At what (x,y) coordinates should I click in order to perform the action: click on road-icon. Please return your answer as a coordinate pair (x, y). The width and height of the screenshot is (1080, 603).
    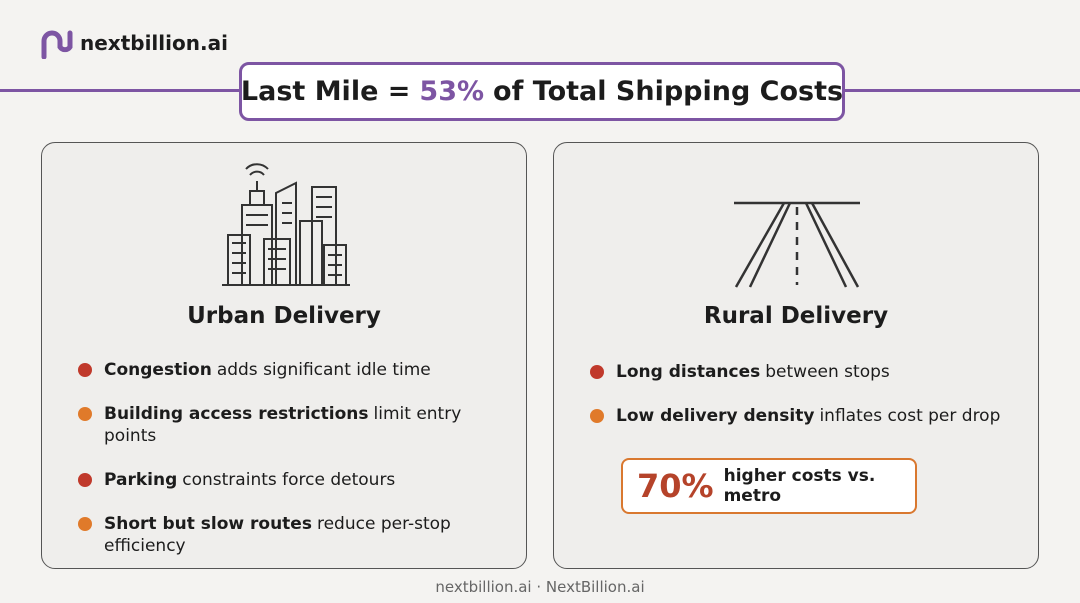
    Looking at the image, I should click on (797, 244).